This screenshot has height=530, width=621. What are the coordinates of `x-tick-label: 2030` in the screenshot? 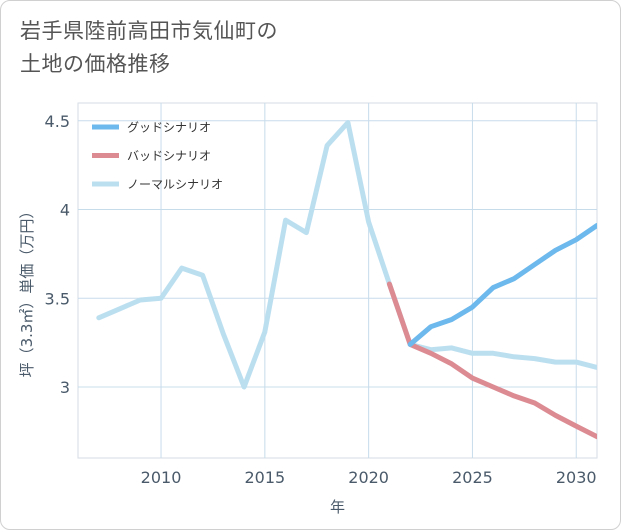 It's located at (576, 477).